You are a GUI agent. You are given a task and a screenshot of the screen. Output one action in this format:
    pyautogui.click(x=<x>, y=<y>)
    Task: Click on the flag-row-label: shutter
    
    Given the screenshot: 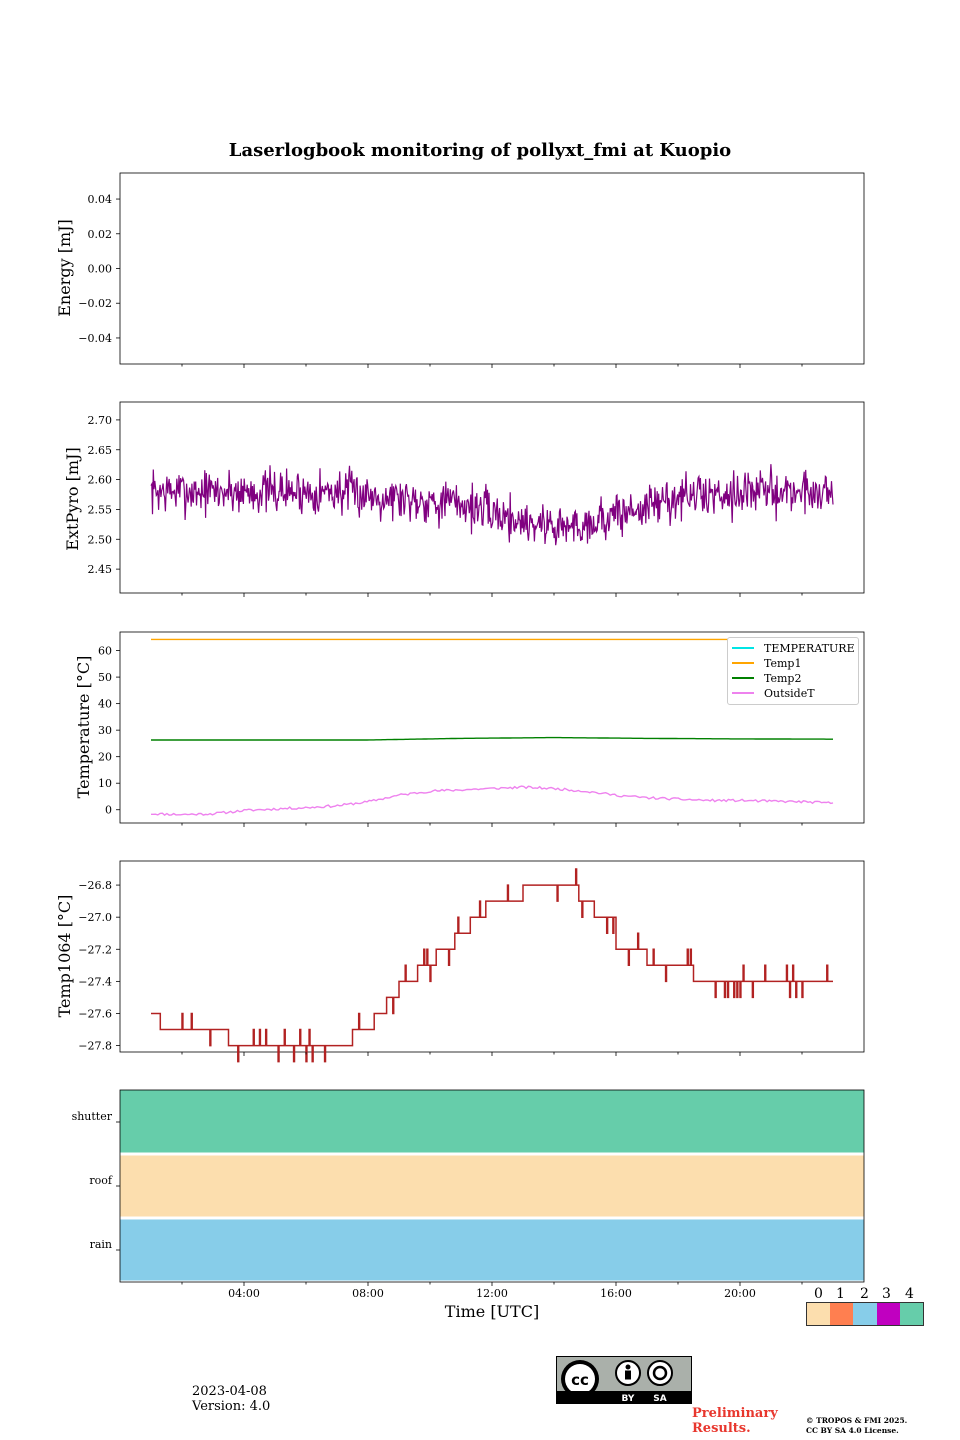 What is the action you would take?
    pyautogui.click(x=92, y=1116)
    